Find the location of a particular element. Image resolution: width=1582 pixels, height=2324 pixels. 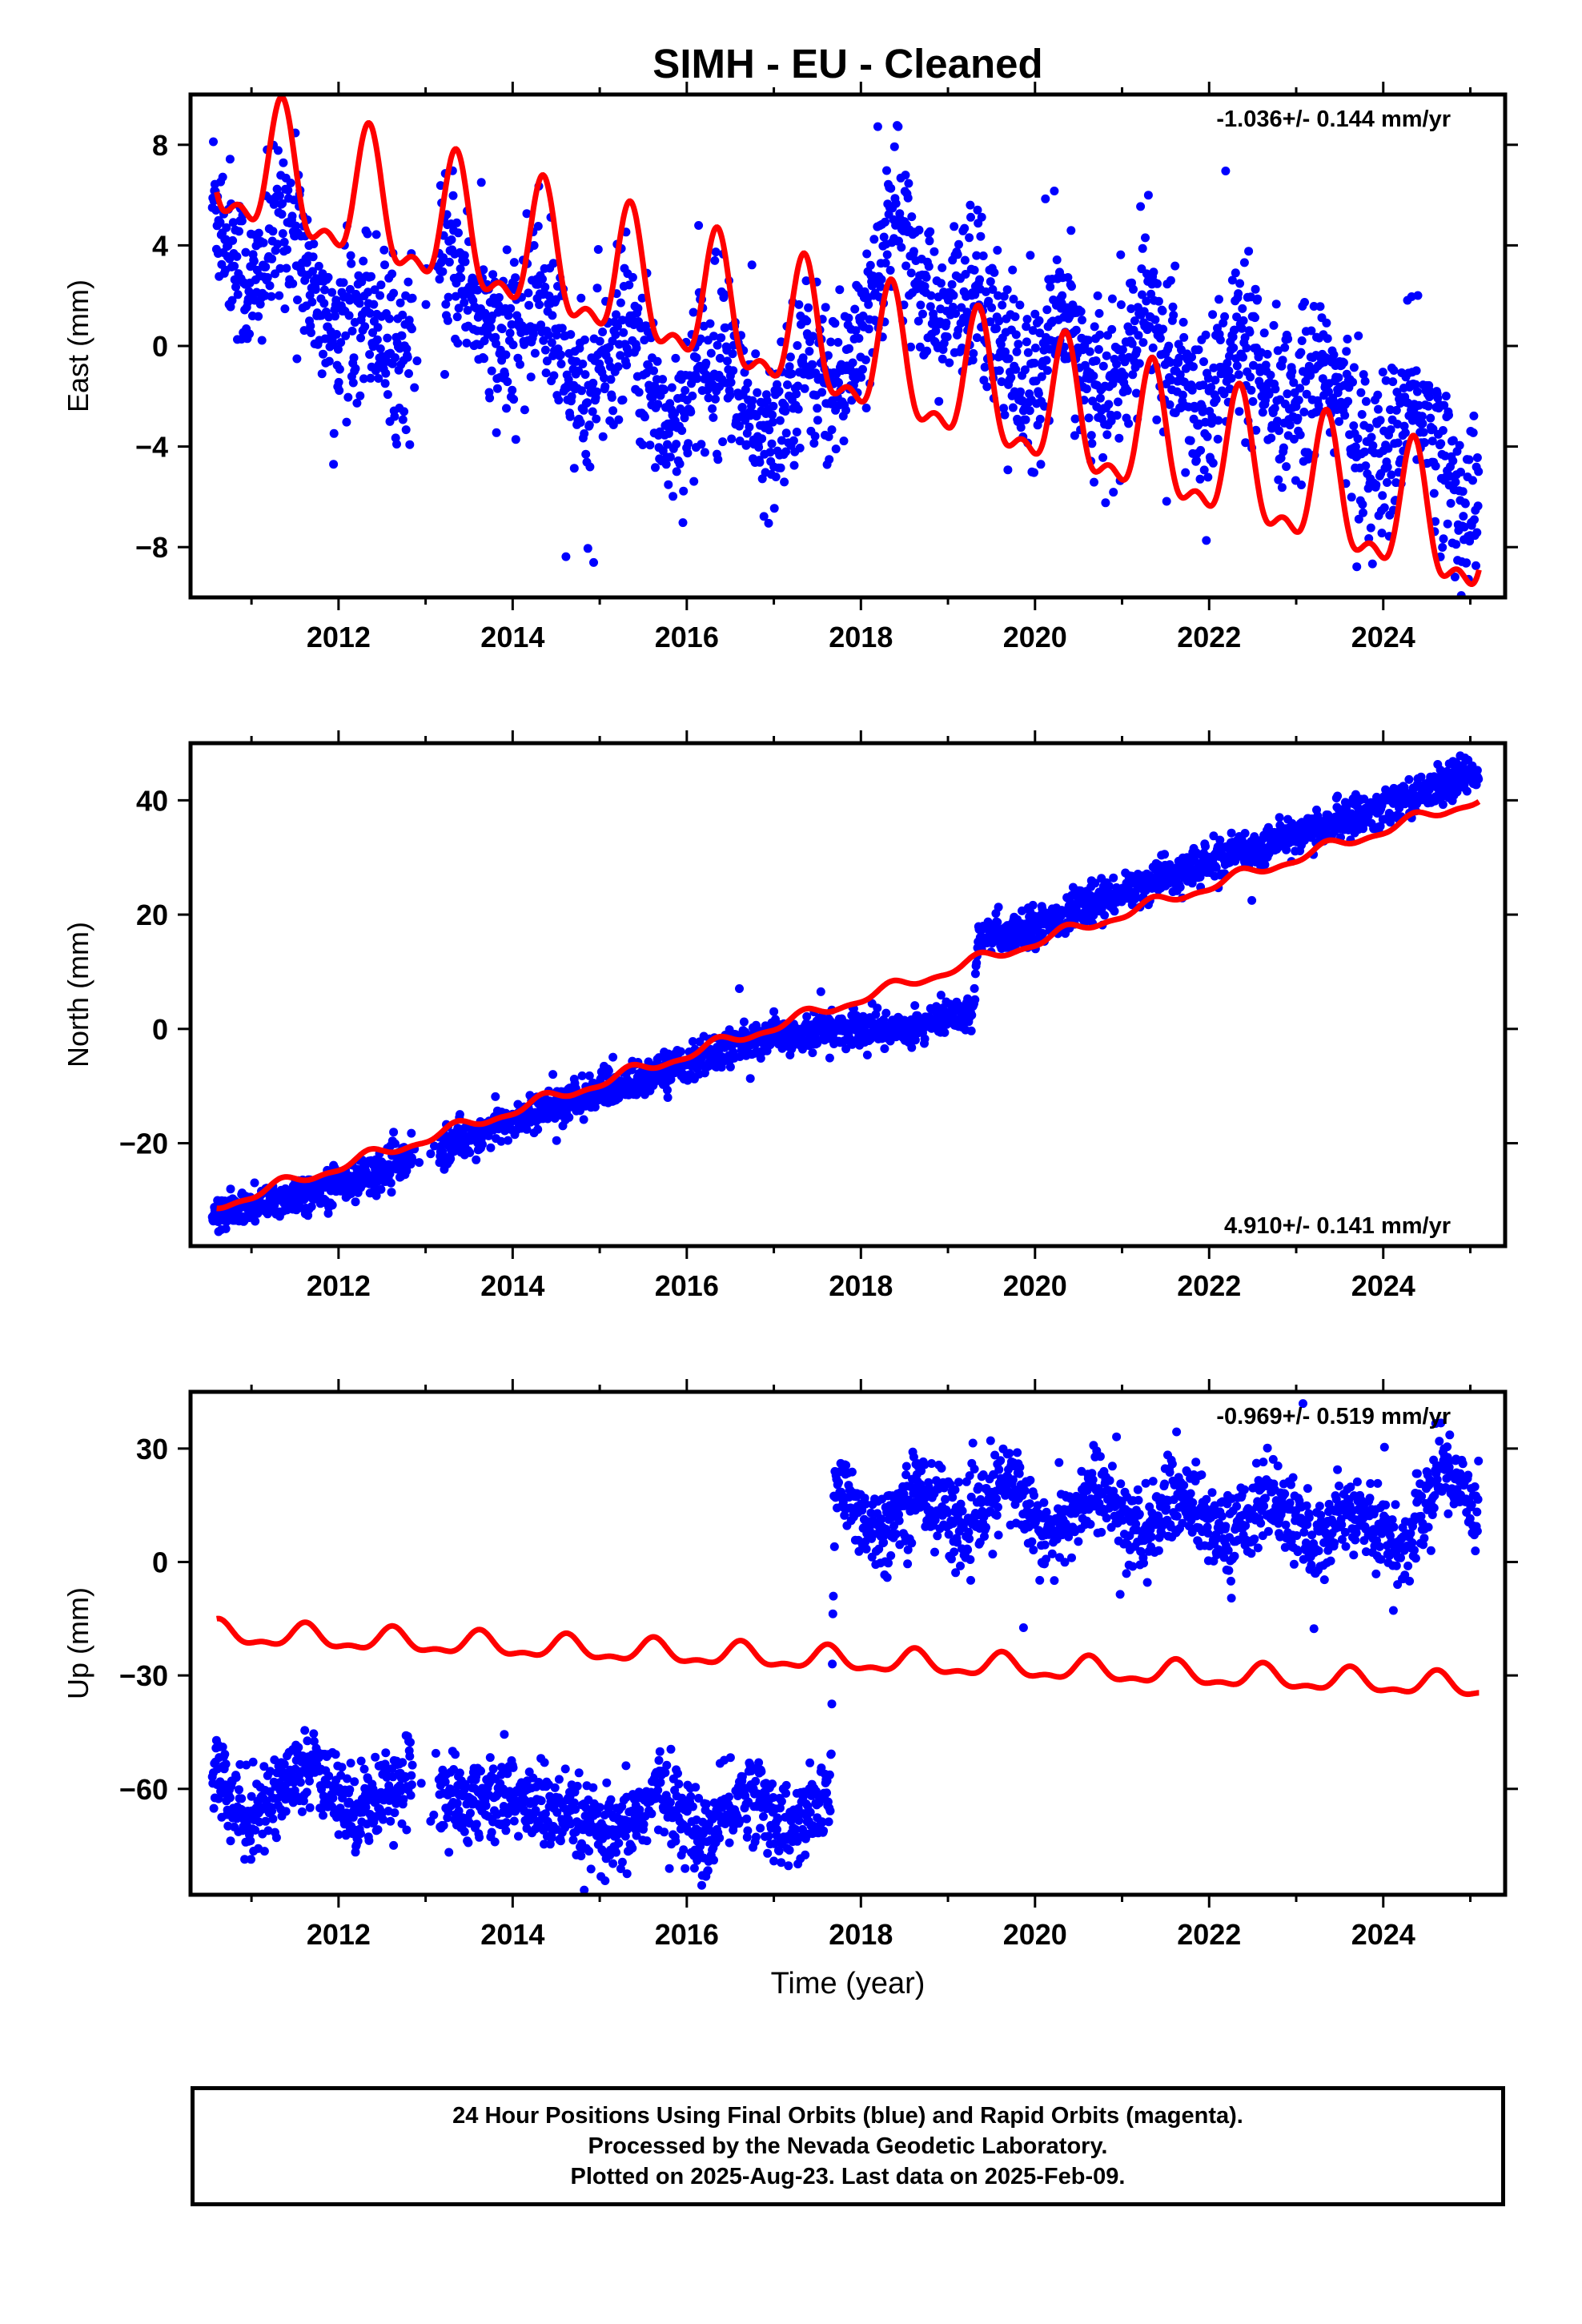

x-tick-label: 2024 is located at coordinates (1383, 1285).